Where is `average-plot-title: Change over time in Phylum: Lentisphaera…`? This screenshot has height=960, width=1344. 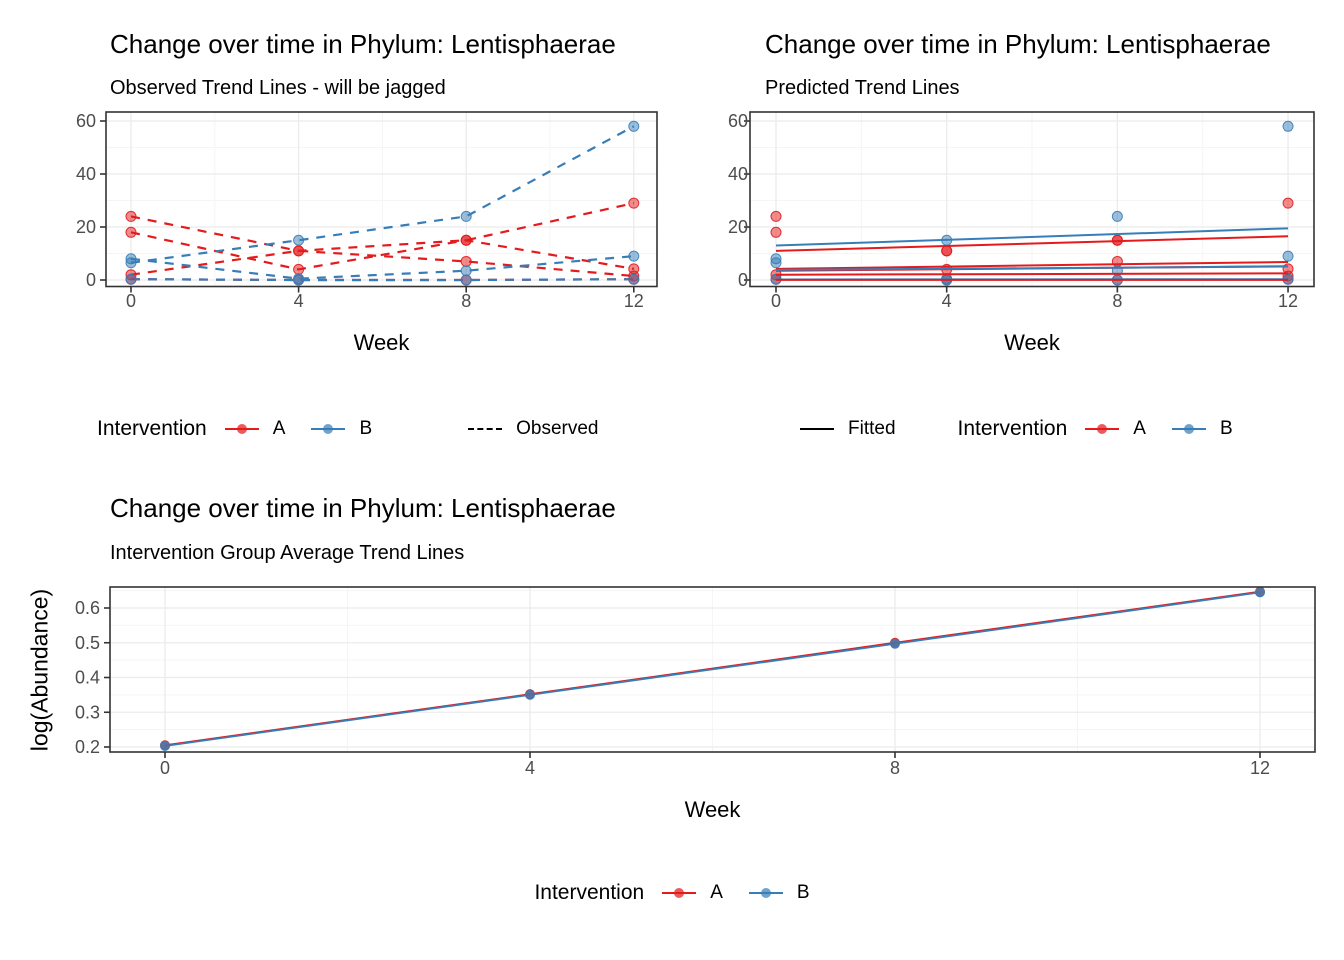 average-plot-title: Change over time in Phylum: Lentisphaera… is located at coordinates (363, 508).